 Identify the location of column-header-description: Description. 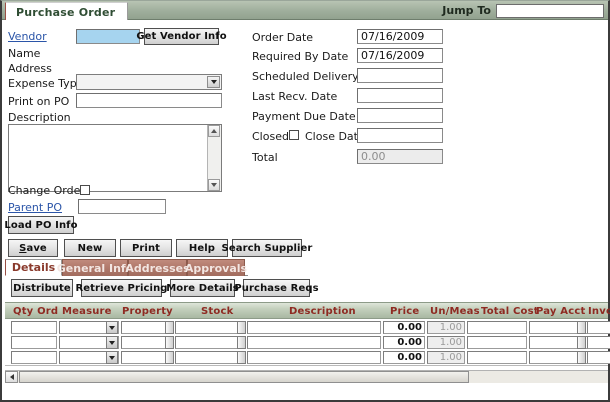
(322, 311).